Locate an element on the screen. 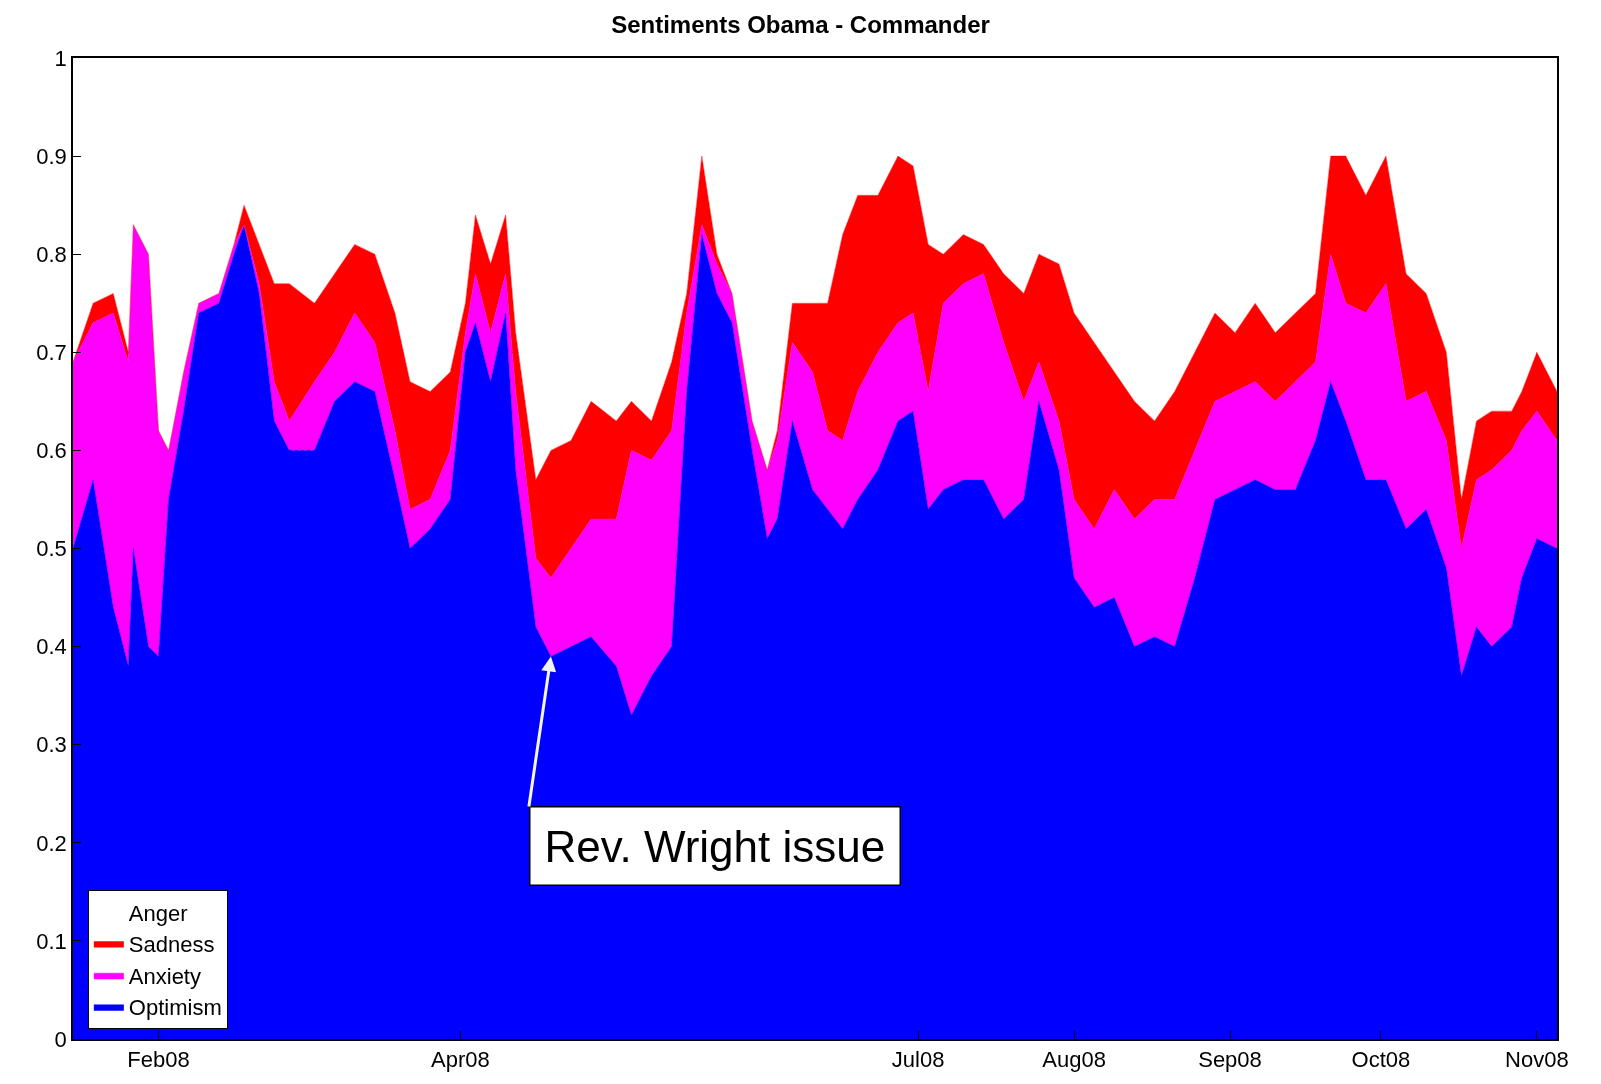 The height and width of the screenshot is (1084, 1601). x-tick-label: Aug08 is located at coordinates (1074, 1060).